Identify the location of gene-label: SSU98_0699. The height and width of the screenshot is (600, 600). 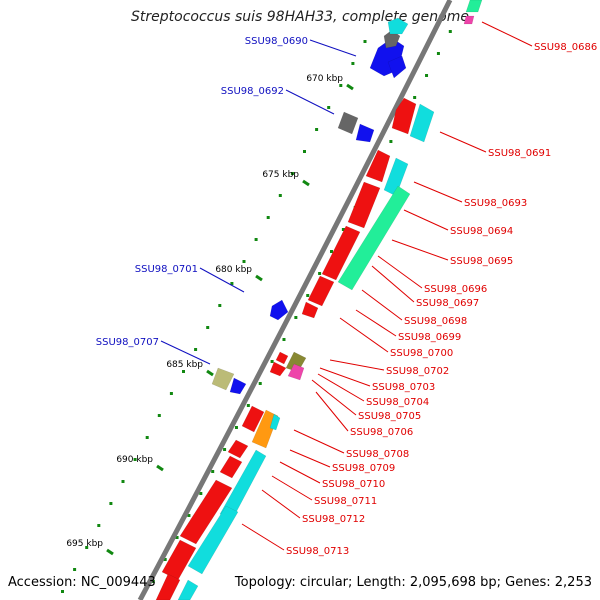
(429, 337).